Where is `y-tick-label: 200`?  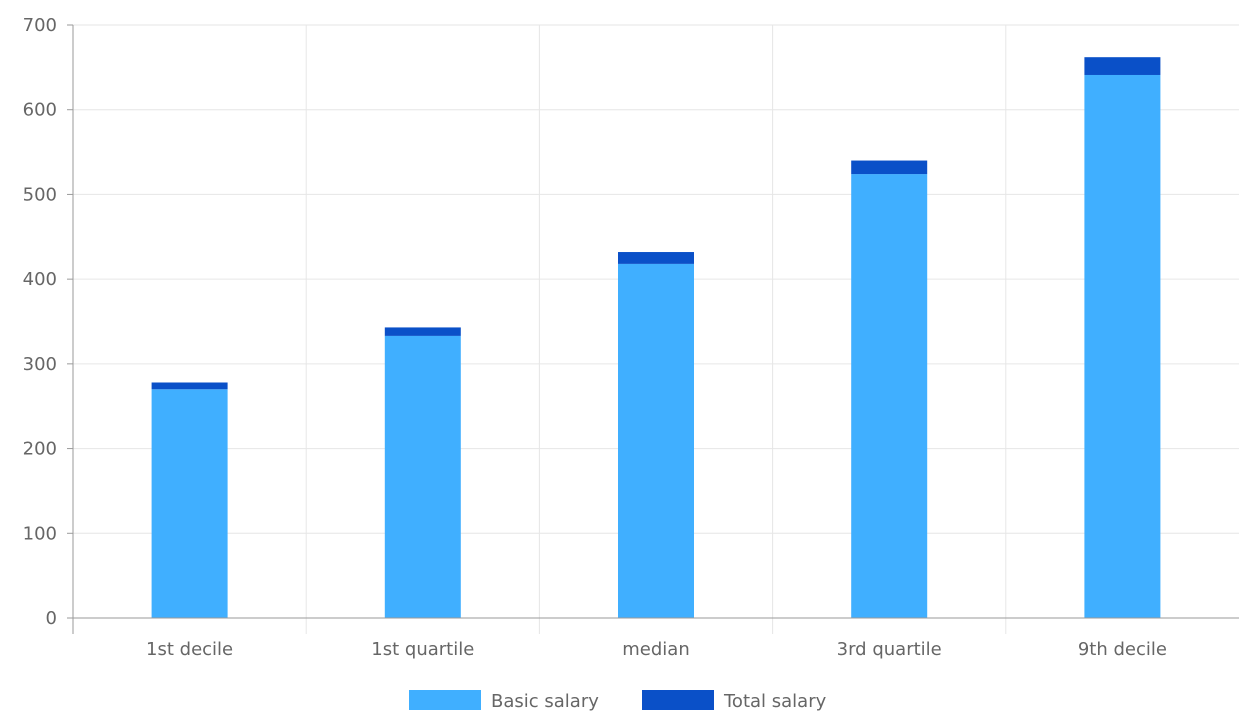 y-tick-label: 200 is located at coordinates (40, 449).